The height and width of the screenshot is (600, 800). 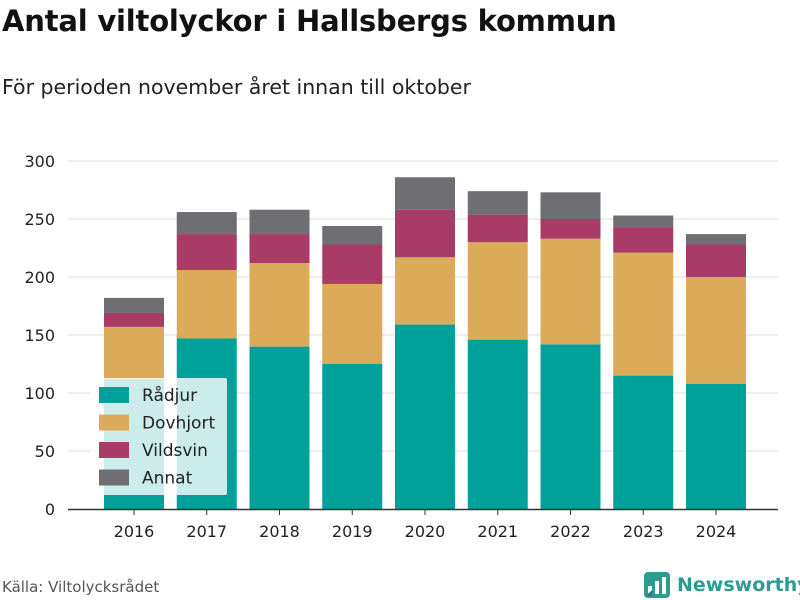 What do you see at coordinates (352, 235) in the screenshot?
I see `bar-segment-annat-2019` at bounding box center [352, 235].